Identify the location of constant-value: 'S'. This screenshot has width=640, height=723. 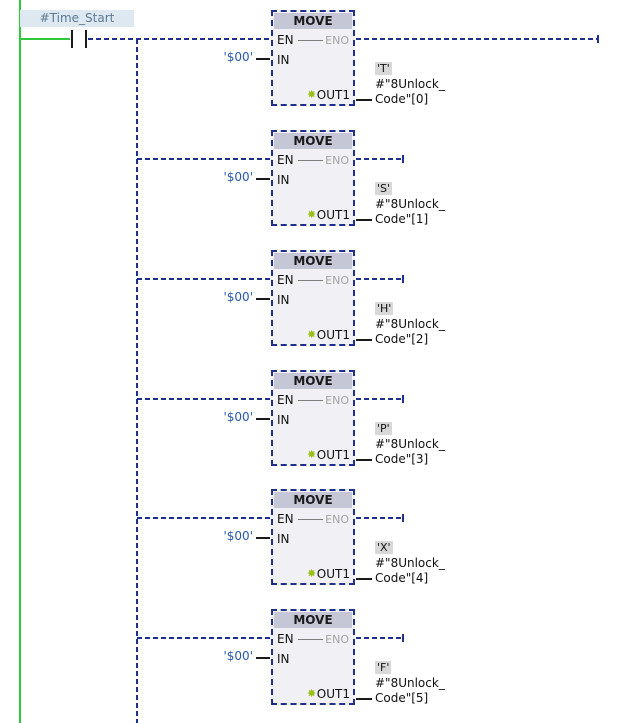
(384, 188).